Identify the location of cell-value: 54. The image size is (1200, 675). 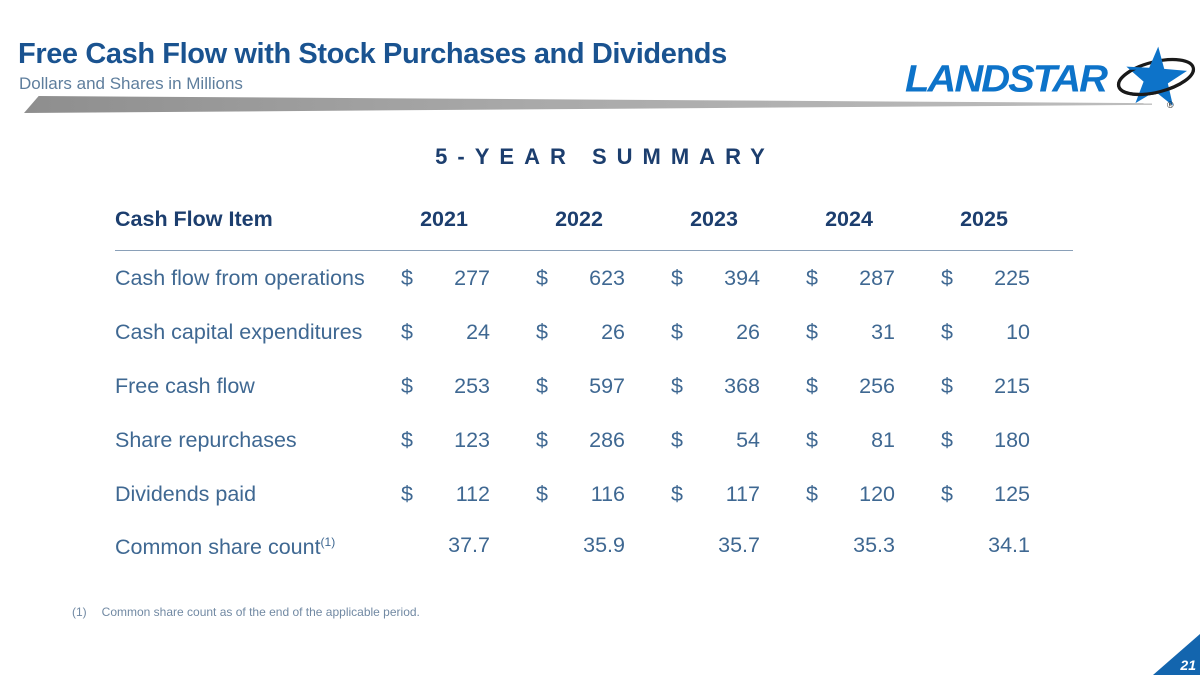
(748, 439).